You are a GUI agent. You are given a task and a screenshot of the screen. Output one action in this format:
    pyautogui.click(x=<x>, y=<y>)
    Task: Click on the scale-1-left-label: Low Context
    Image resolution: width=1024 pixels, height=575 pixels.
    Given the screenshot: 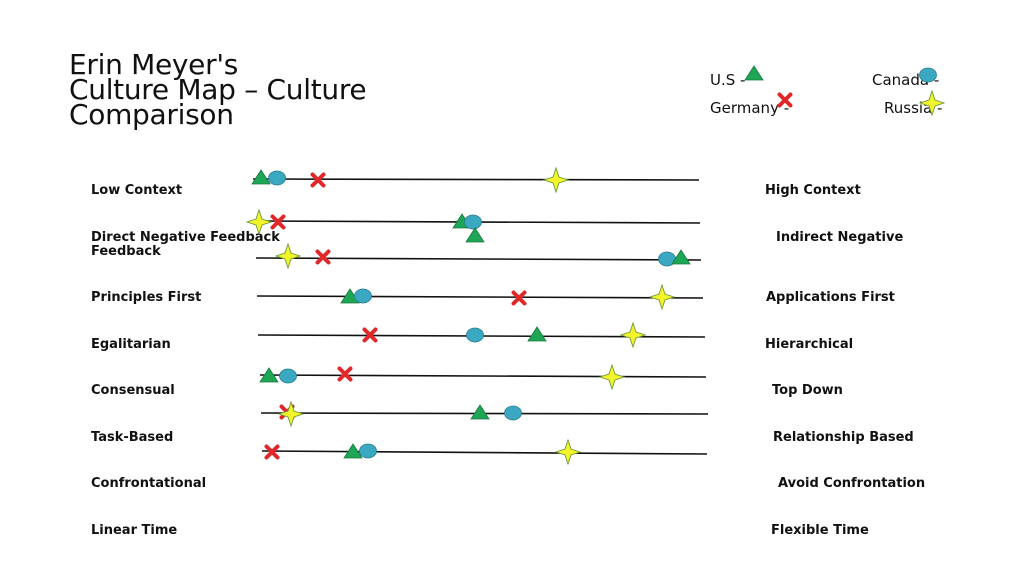 What is the action you would take?
    pyautogui.click(x=137, y=190)
    